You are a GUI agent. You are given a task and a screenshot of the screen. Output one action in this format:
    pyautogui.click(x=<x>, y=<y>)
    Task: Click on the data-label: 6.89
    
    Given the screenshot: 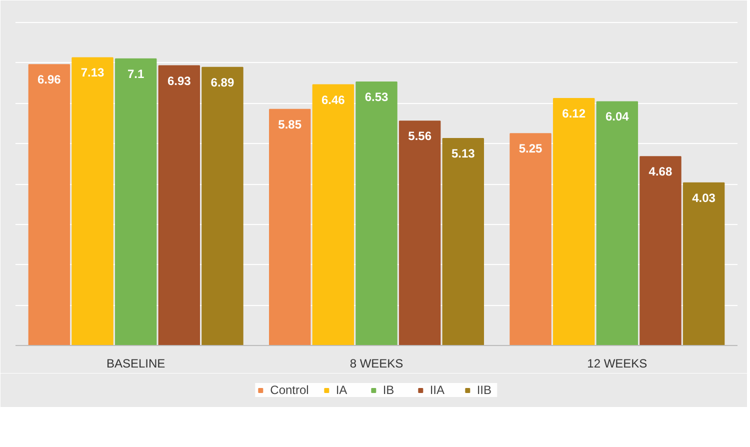 What is the action you would take?
    pyautogui.click(x=222, y=82)
    